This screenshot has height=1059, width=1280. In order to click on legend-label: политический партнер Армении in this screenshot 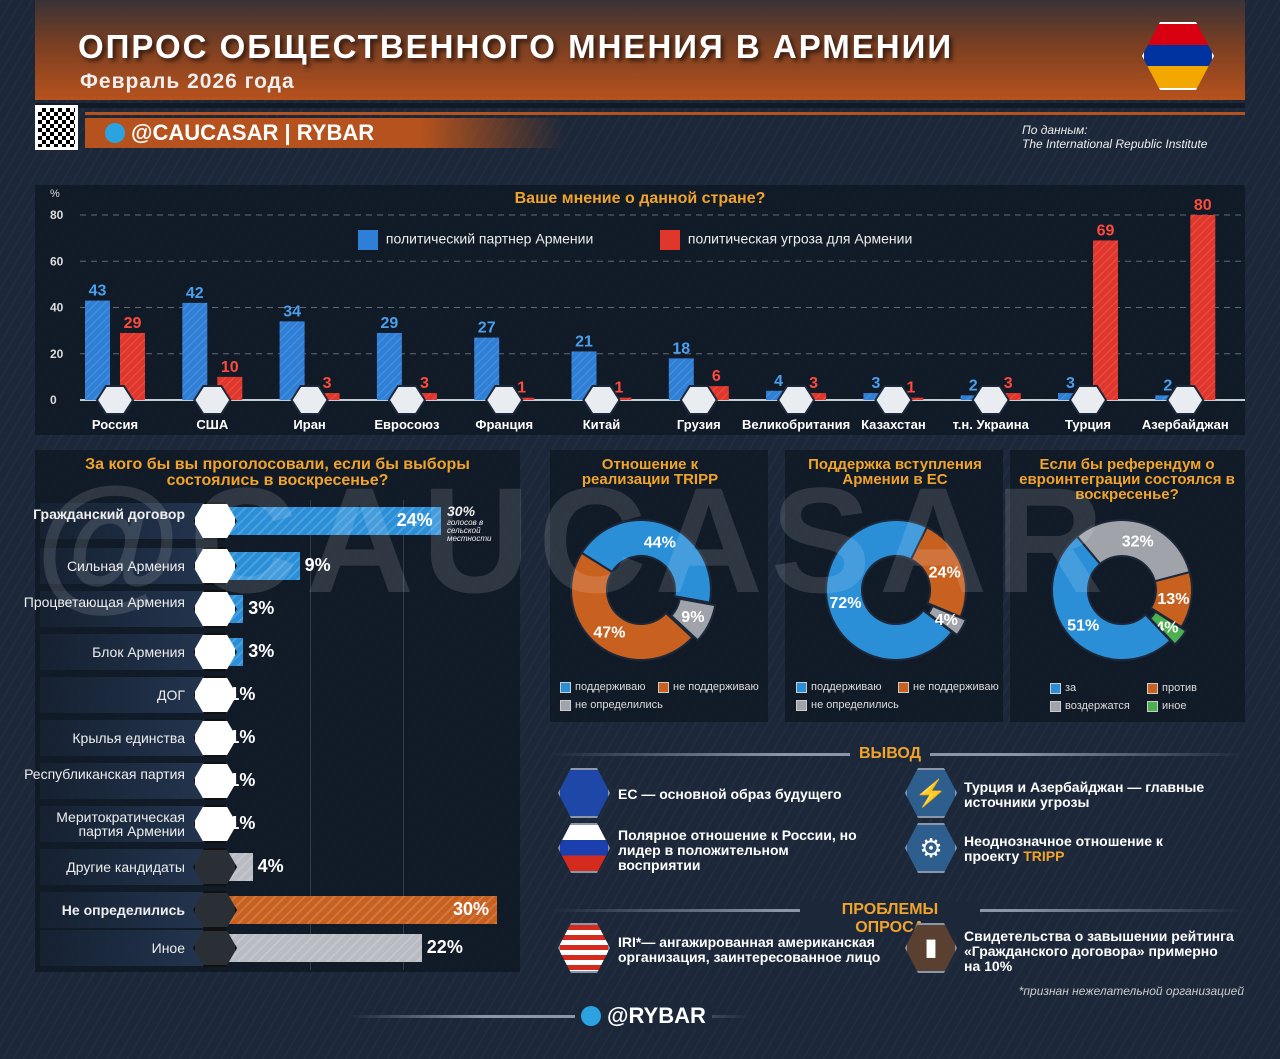, I will do `click(489, 238)`.